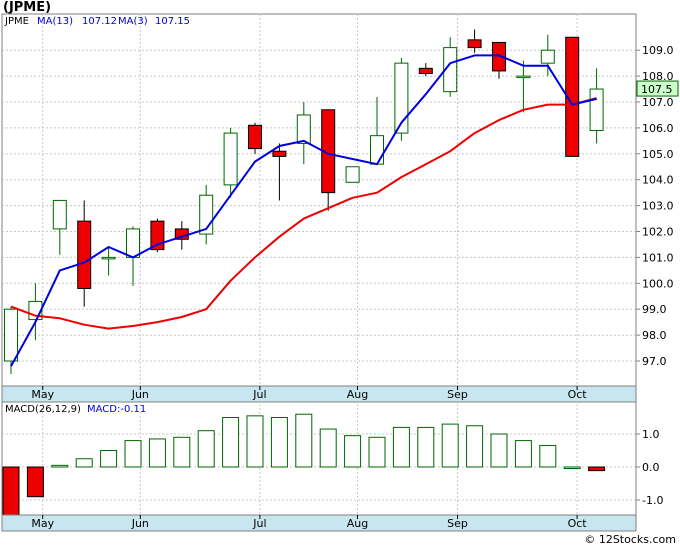  I want to click on price-tick-label: 99.0, so click(654, 309).